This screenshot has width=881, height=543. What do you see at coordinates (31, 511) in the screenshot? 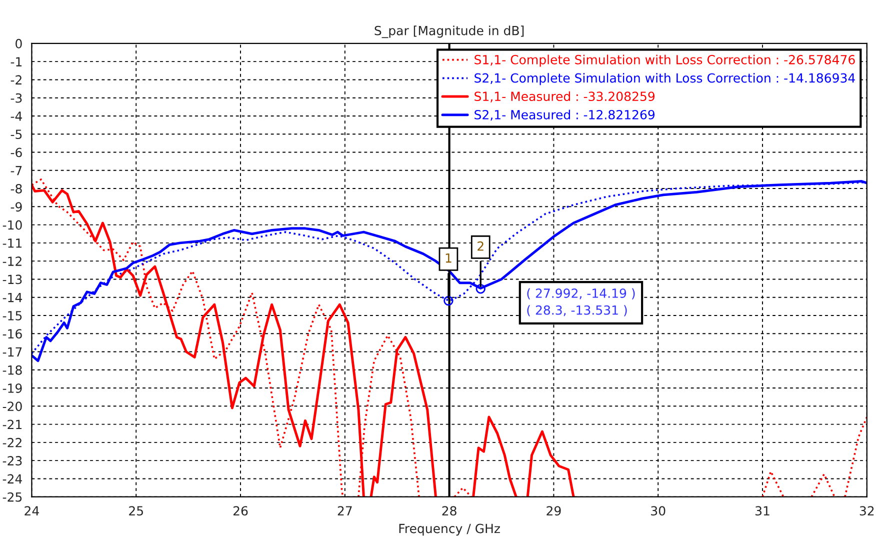
I see `x-tick-label: 24` at bounding box center [31, 511].